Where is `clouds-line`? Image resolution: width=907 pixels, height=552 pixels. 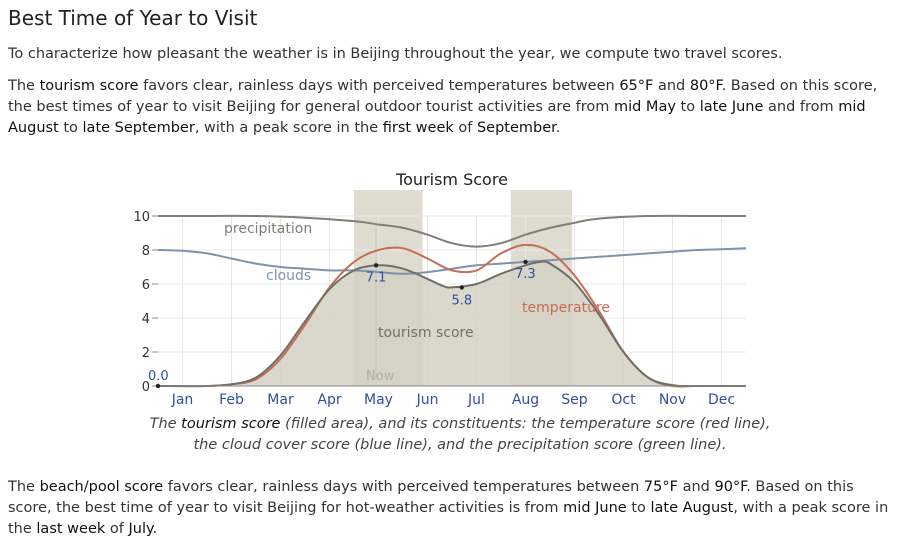 clouds-line is located at coordinates (452, 261).